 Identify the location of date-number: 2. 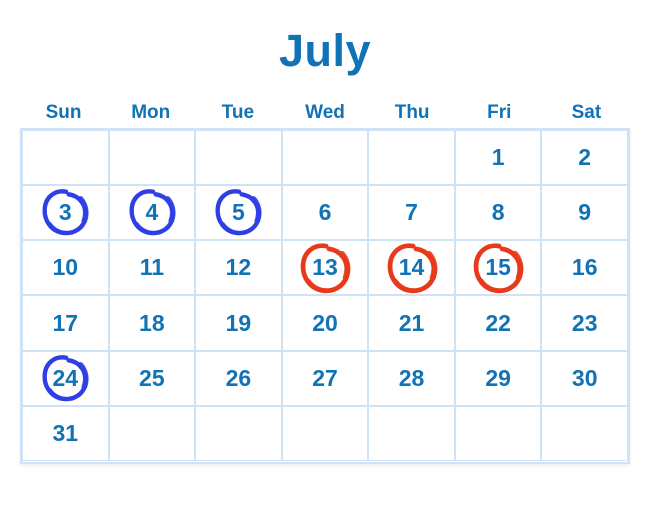
(585, 156).